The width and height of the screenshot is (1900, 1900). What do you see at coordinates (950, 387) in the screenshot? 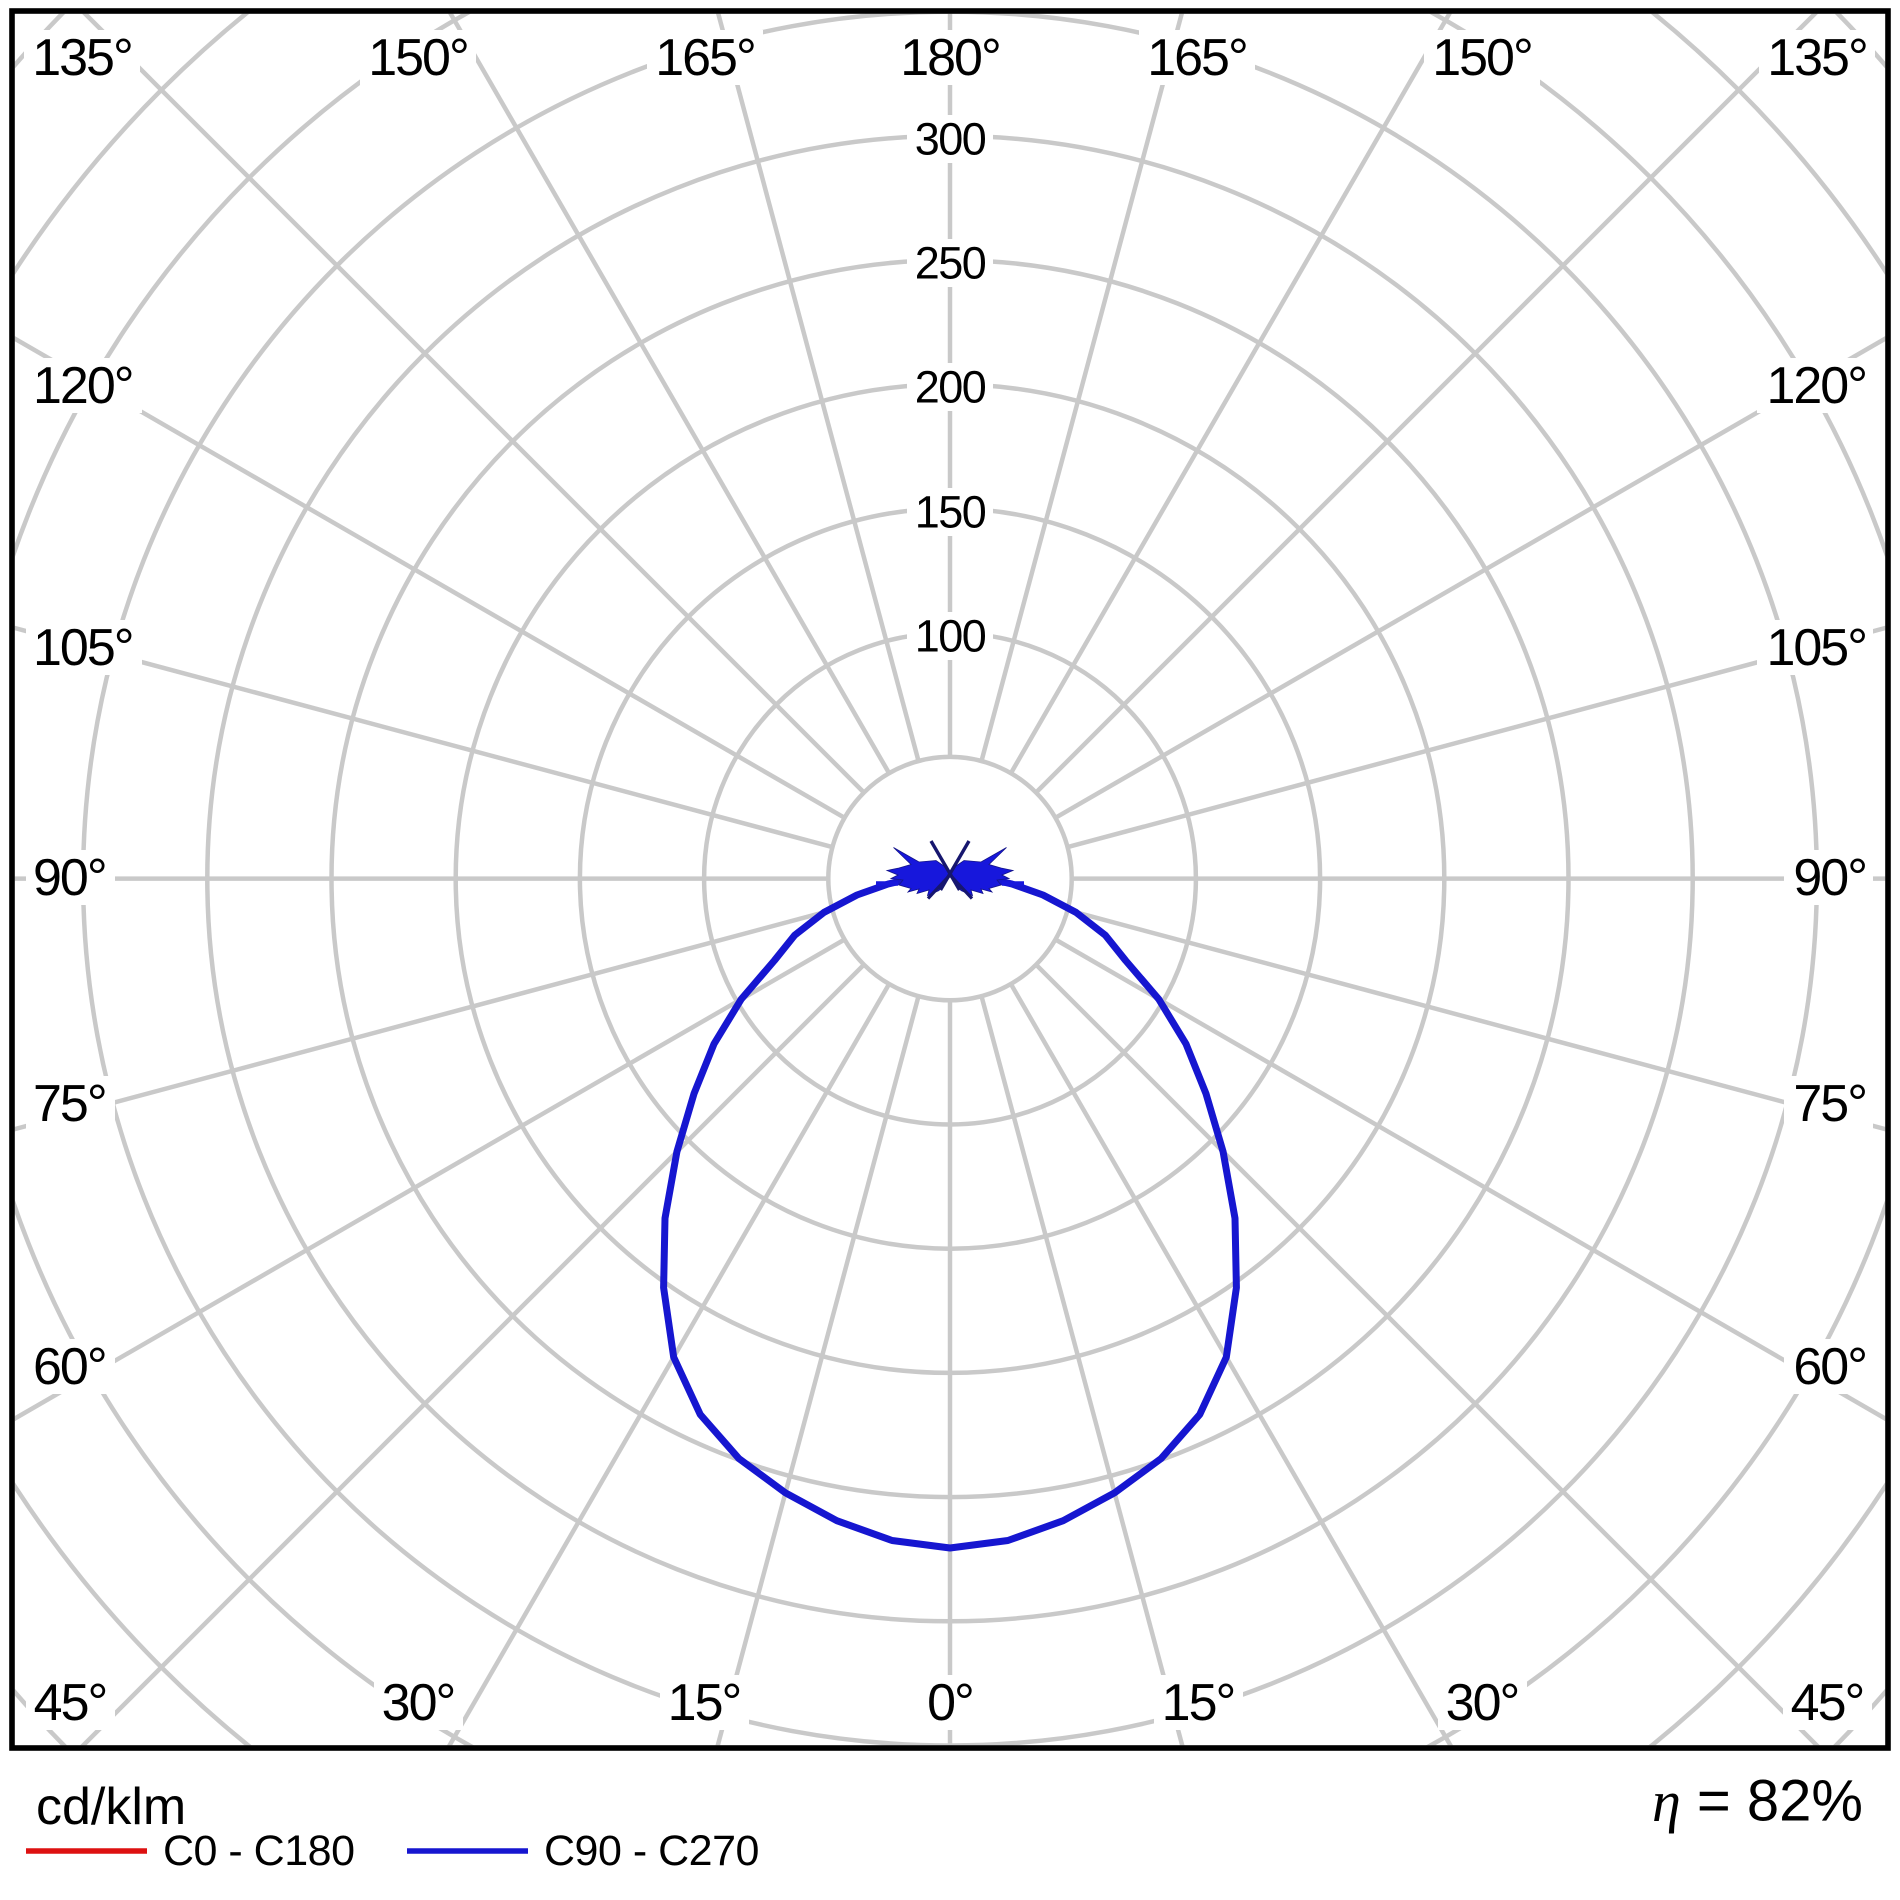
I see `svg-text: 200` at bounding box center [950, 387].